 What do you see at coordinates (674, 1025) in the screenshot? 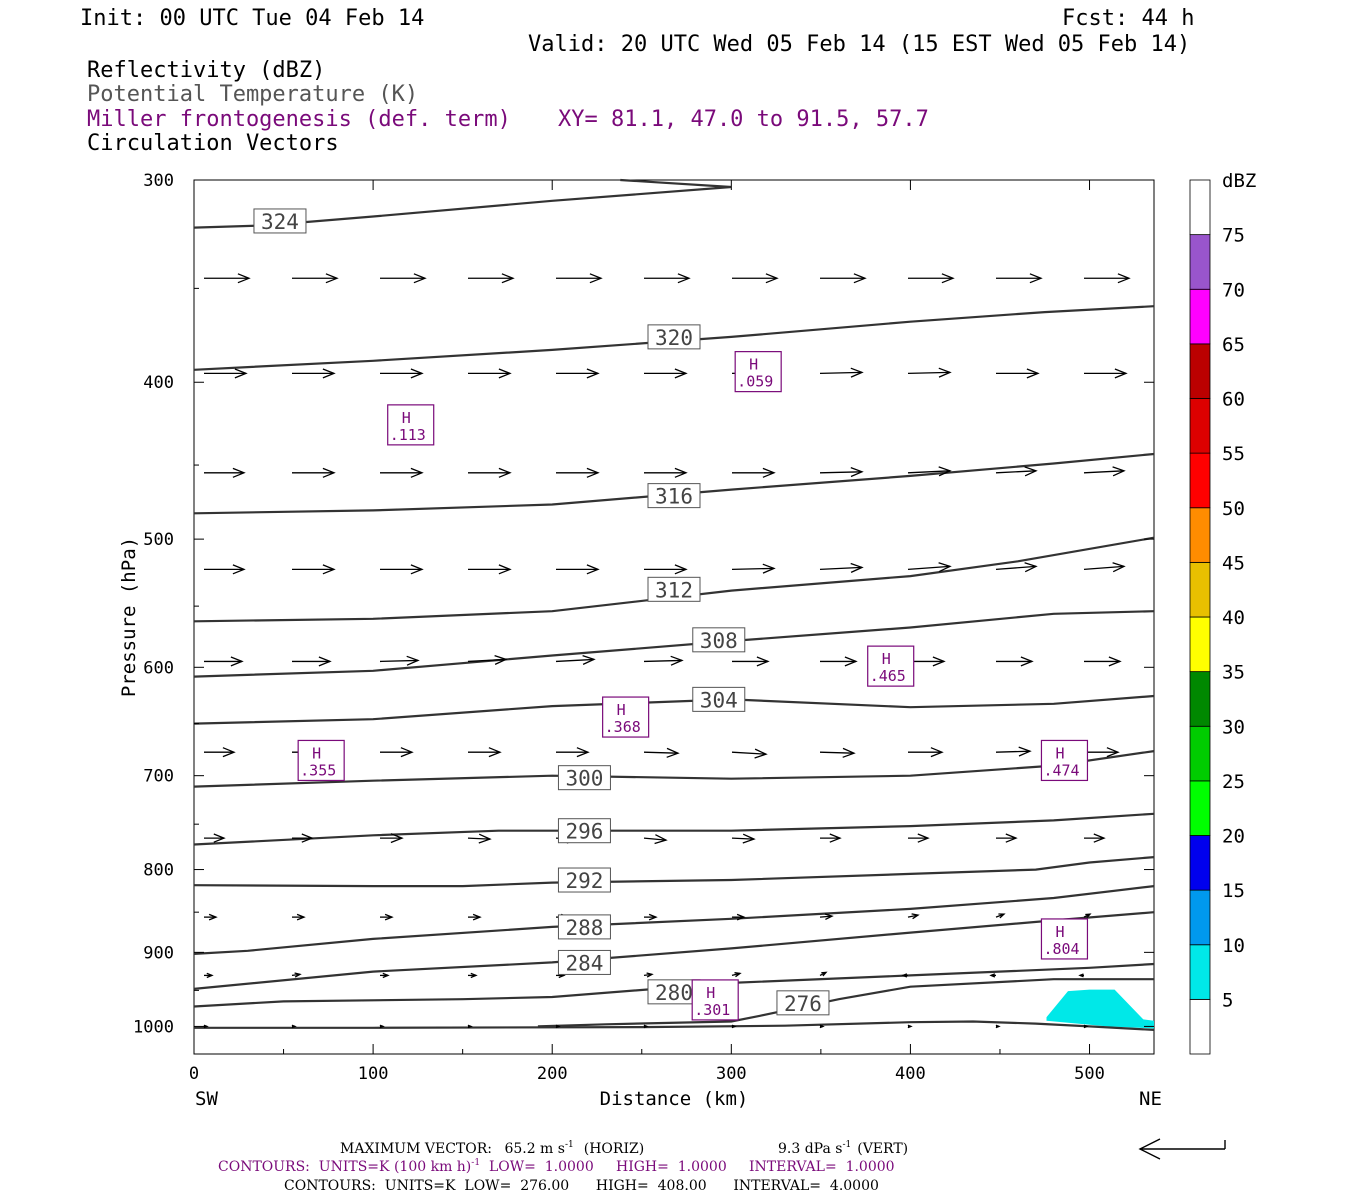
I see `theta-contour-base` at bounding box center [674, 1025].